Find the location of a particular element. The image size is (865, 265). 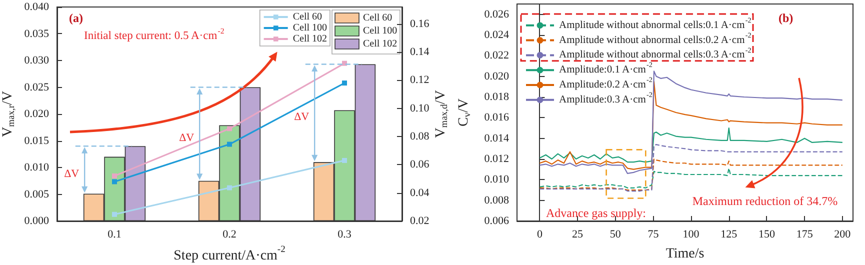

y2-tick-label: 0.14 is located at coordinates (420, 52).